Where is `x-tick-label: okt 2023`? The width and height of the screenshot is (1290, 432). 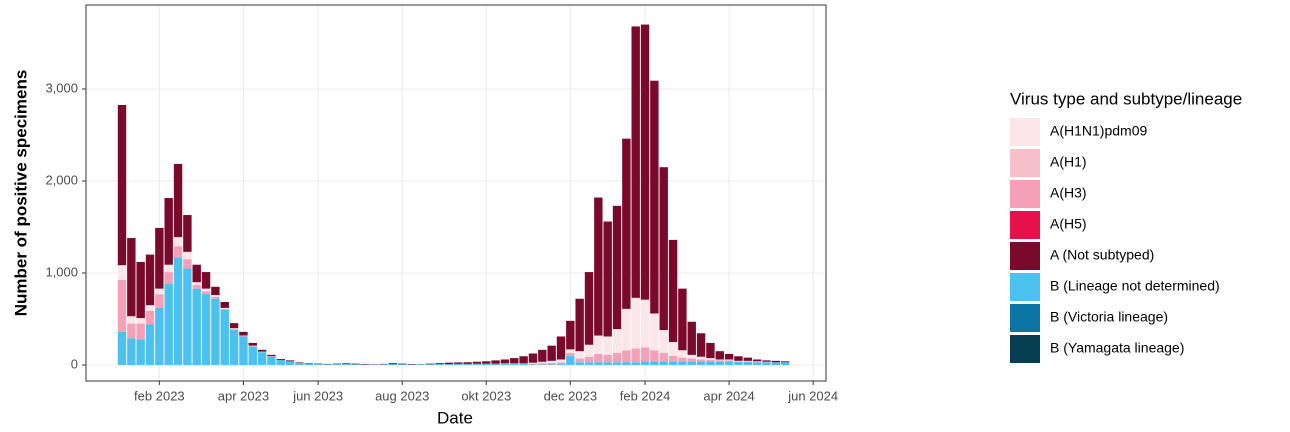
x-tick-label: okt 2023 is located at coordinates (486, 395).